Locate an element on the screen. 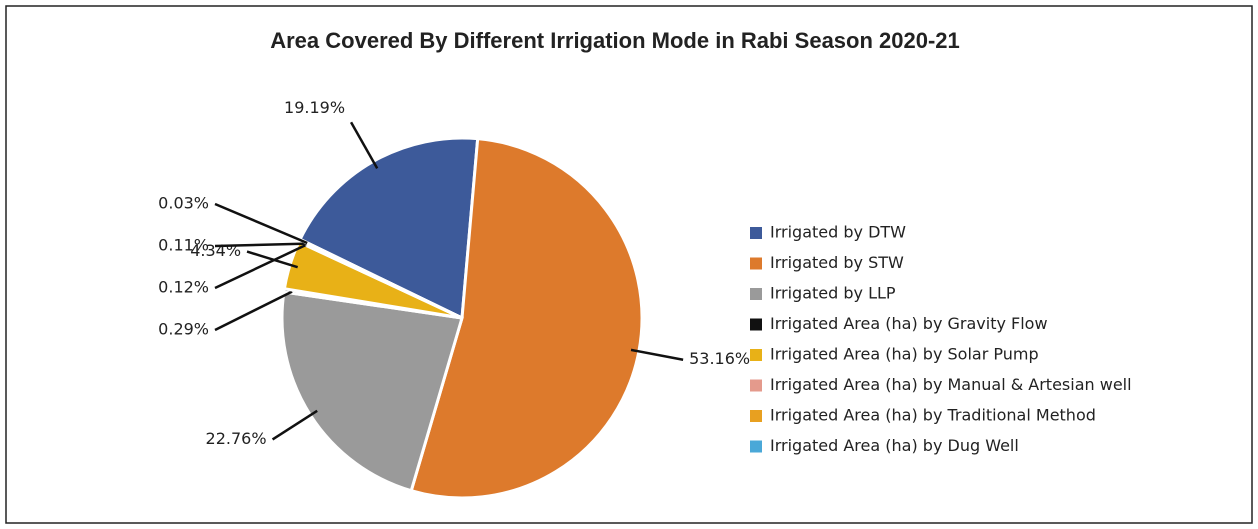 The height and width of the screenshot is (529, 1258). legend-label: Irrigated by DTW is located at coordinates (838, 232).